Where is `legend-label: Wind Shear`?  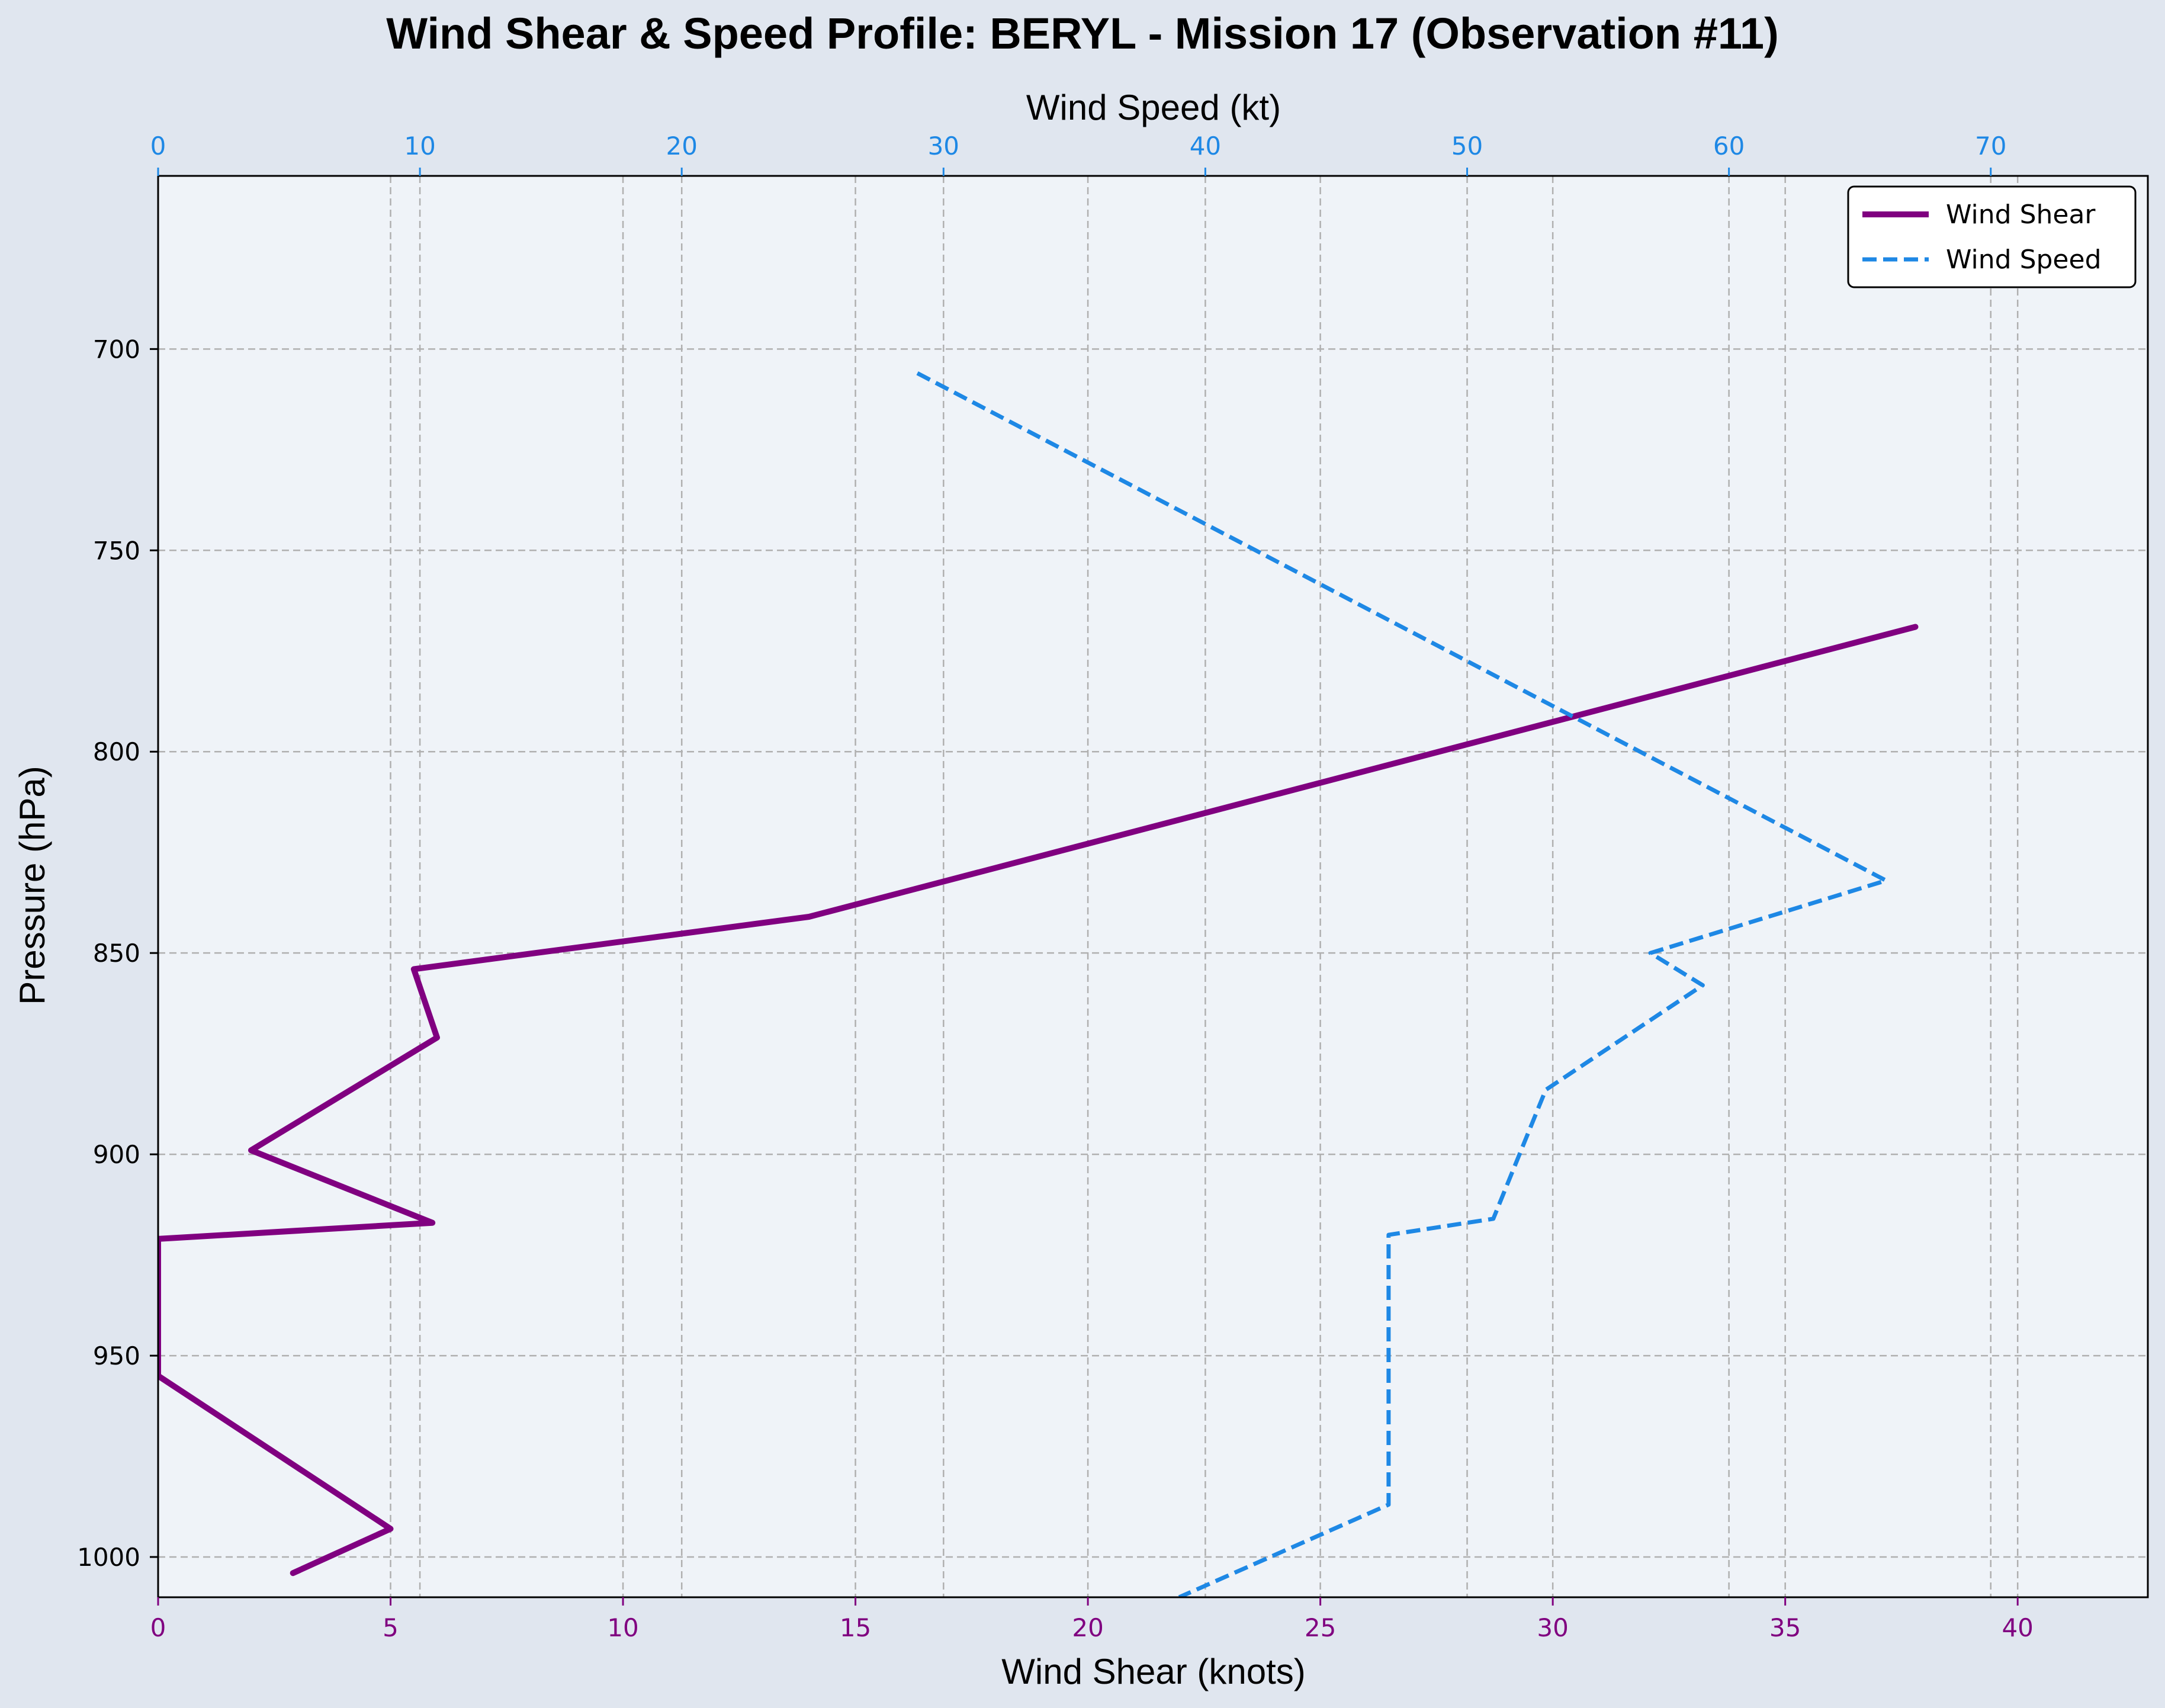 legend-label: Wind Shear is located at coordinates (2021, 215).